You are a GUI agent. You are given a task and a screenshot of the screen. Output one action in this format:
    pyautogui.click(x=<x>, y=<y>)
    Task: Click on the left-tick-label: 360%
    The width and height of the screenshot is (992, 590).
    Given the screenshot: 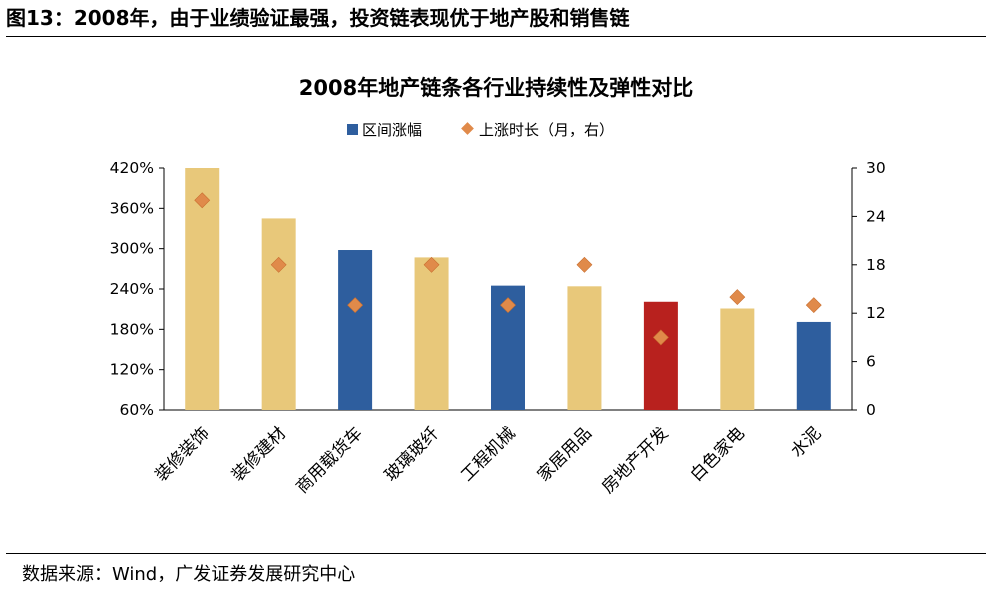 What is the action you would take?
    pyautogui.click(x=132, y=208)
    